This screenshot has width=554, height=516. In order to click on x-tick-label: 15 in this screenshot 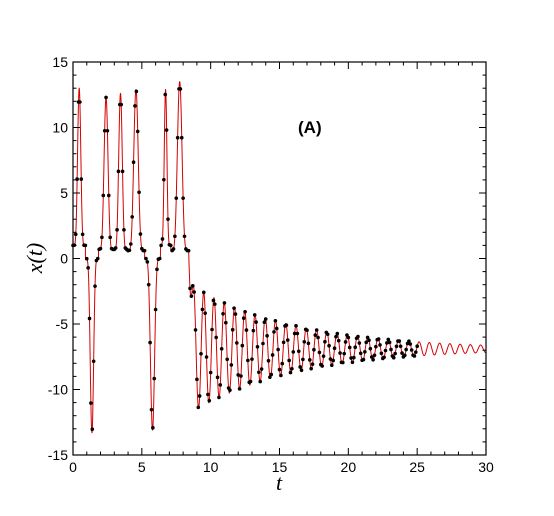, I will do `click(280, 467)`.